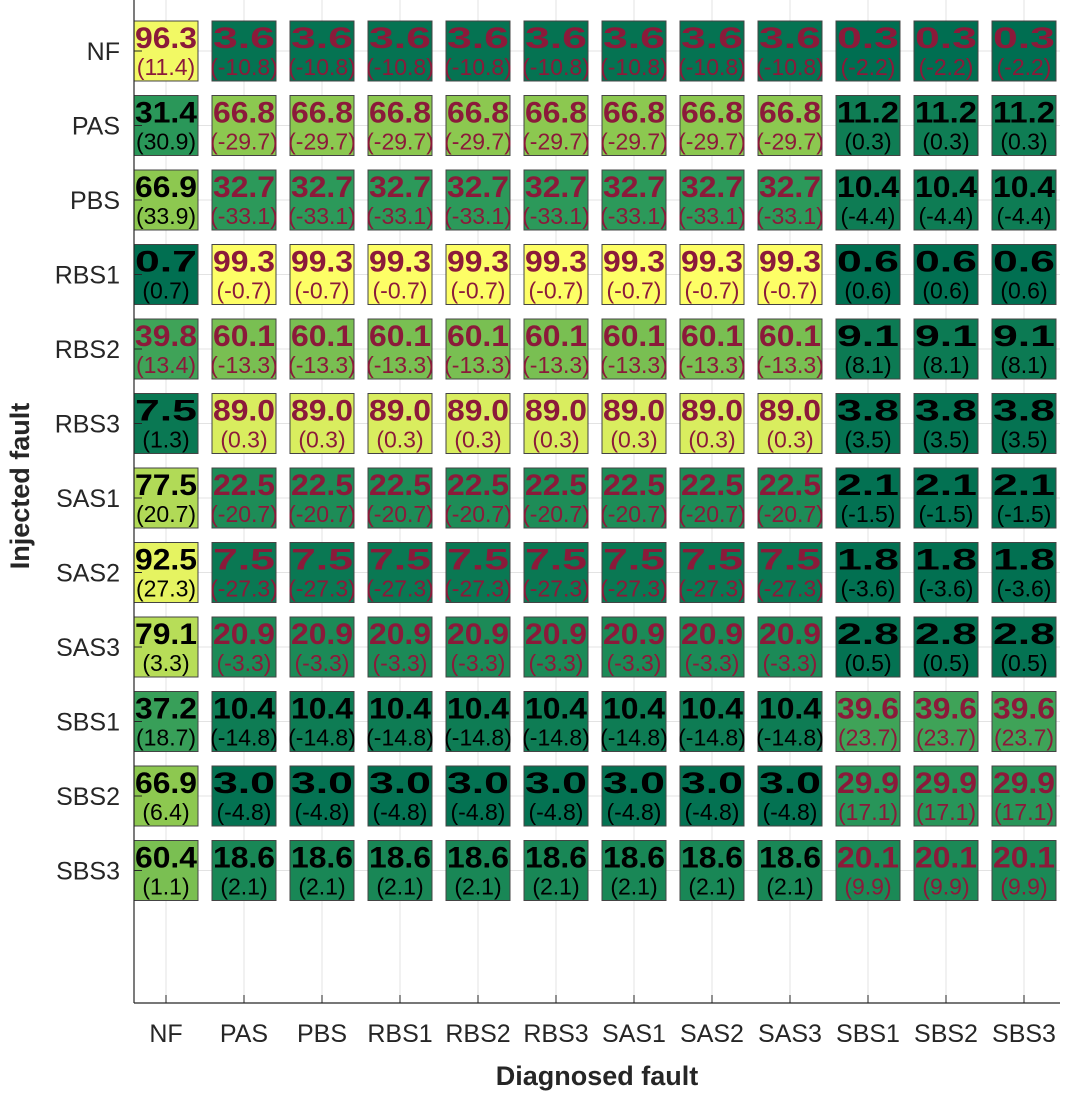  What do you see at coordinates (1024, 870) in the screenshot?
I see `heatmap-cell: 20.1(9.9)` at bounding box center [1024, 870].